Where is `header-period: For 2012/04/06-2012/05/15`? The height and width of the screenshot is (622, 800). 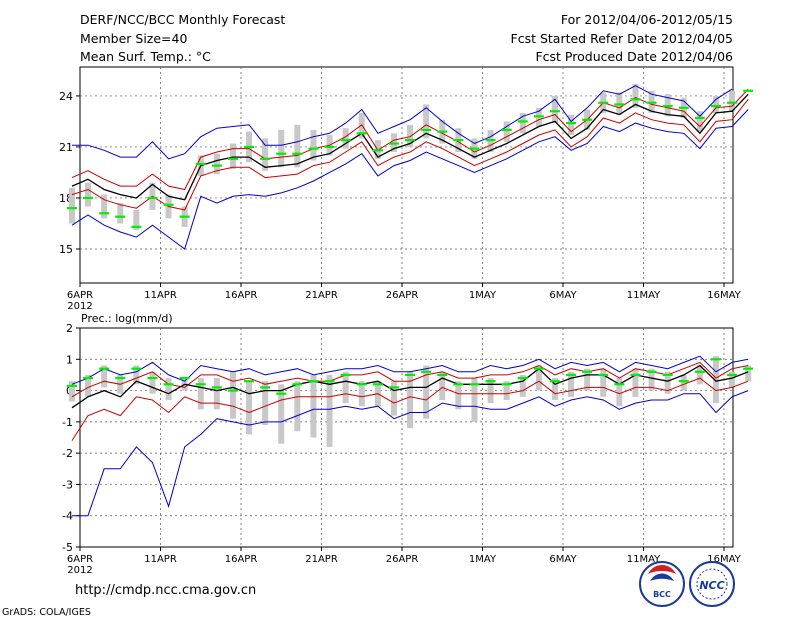
header-period: For 2012/04/06-2012/05/15 is located at coordinates (647, 19).